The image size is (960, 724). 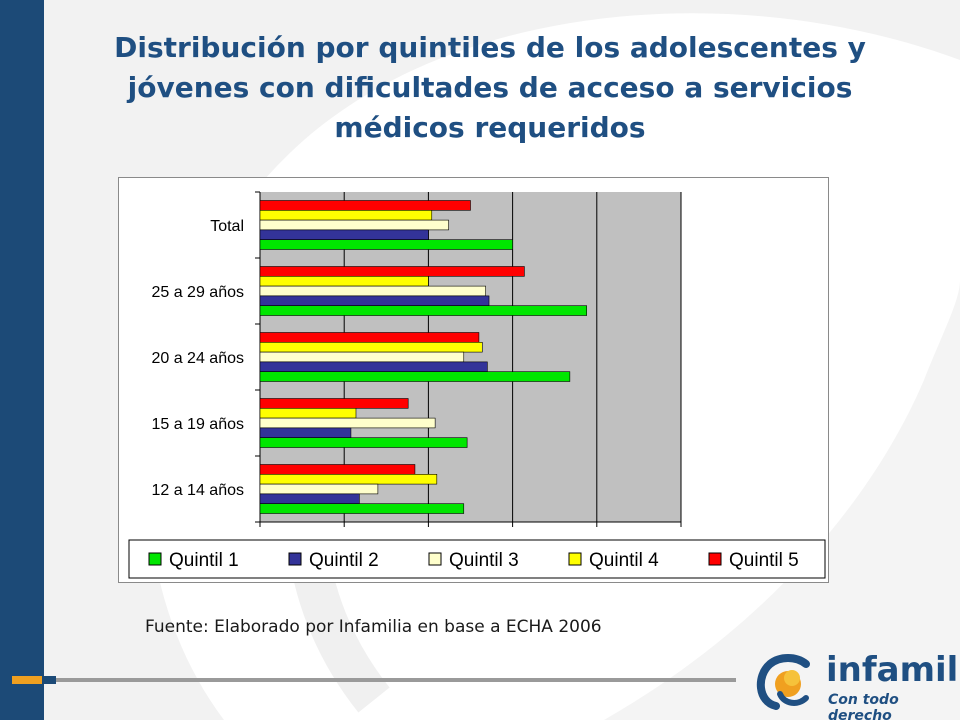 I want to click on infamilia-logo: infamilia Con todo derecho, so click(x=857, y=687).